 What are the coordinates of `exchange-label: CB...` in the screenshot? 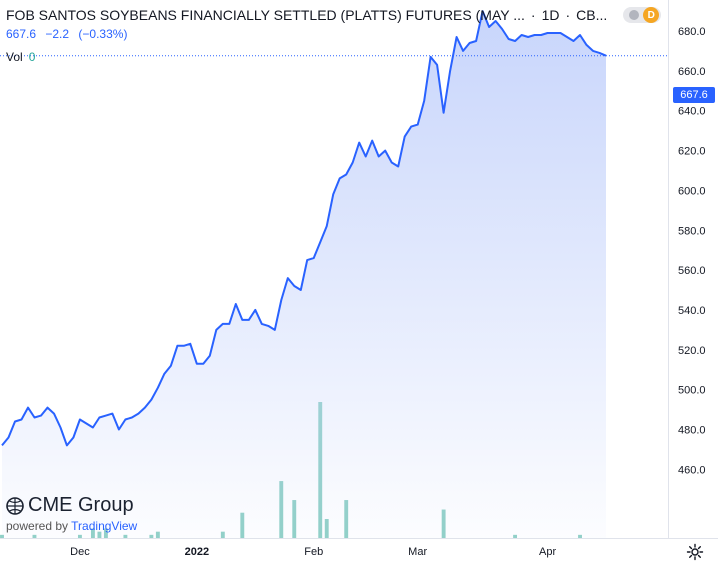 It's located at (592, 15).